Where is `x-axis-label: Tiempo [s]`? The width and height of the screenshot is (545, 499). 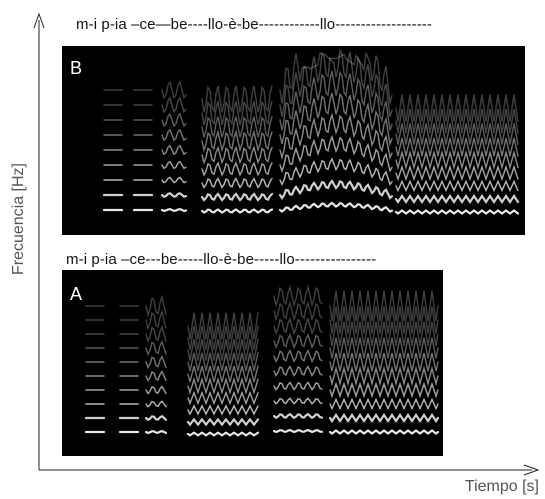
x-axis-label: Tiempo [s] is located at coordinates (501, 486).